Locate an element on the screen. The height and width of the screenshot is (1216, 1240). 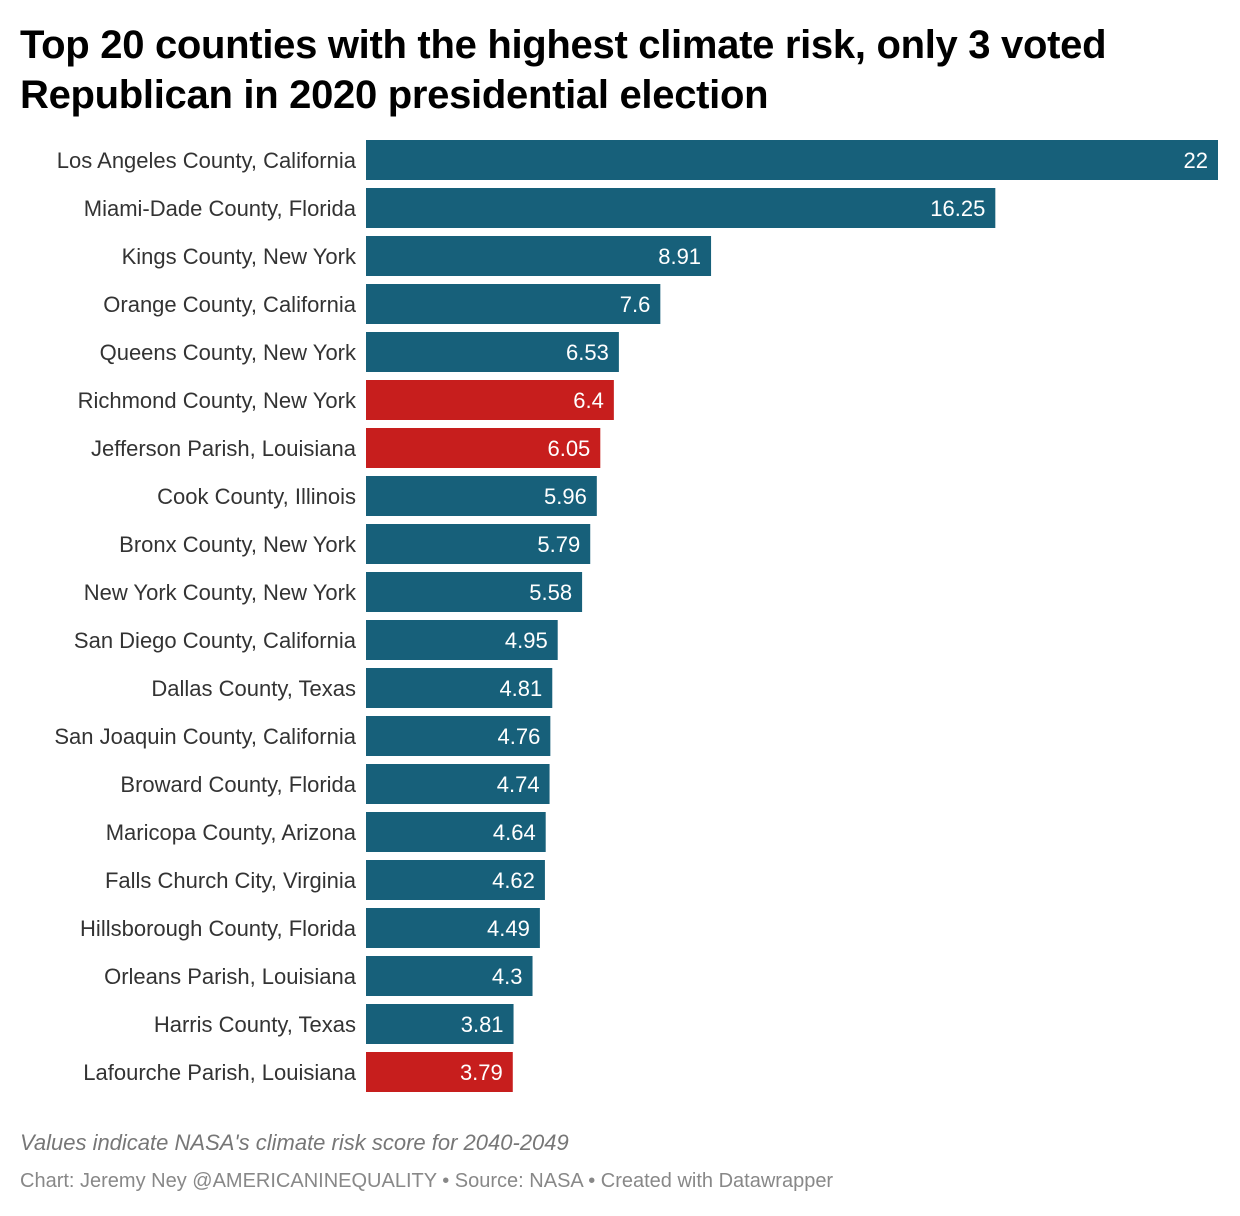
value-label: 5.79 is located at coordinates (558, 544).